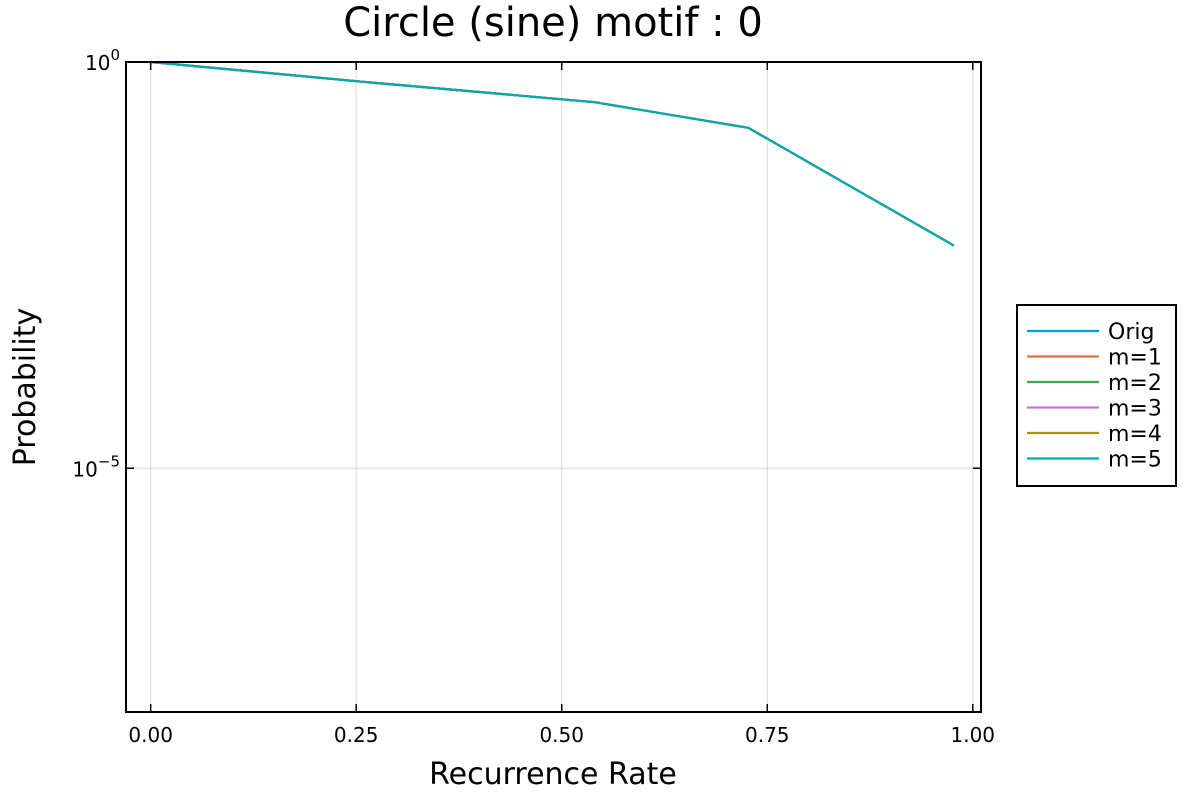 This screenshot has height=800, width=1200. What do you see at coordinates (553, 774) in the screenshot?
I see `x-axis-label: Recurrence Rate` at bounding box center [553, 774].